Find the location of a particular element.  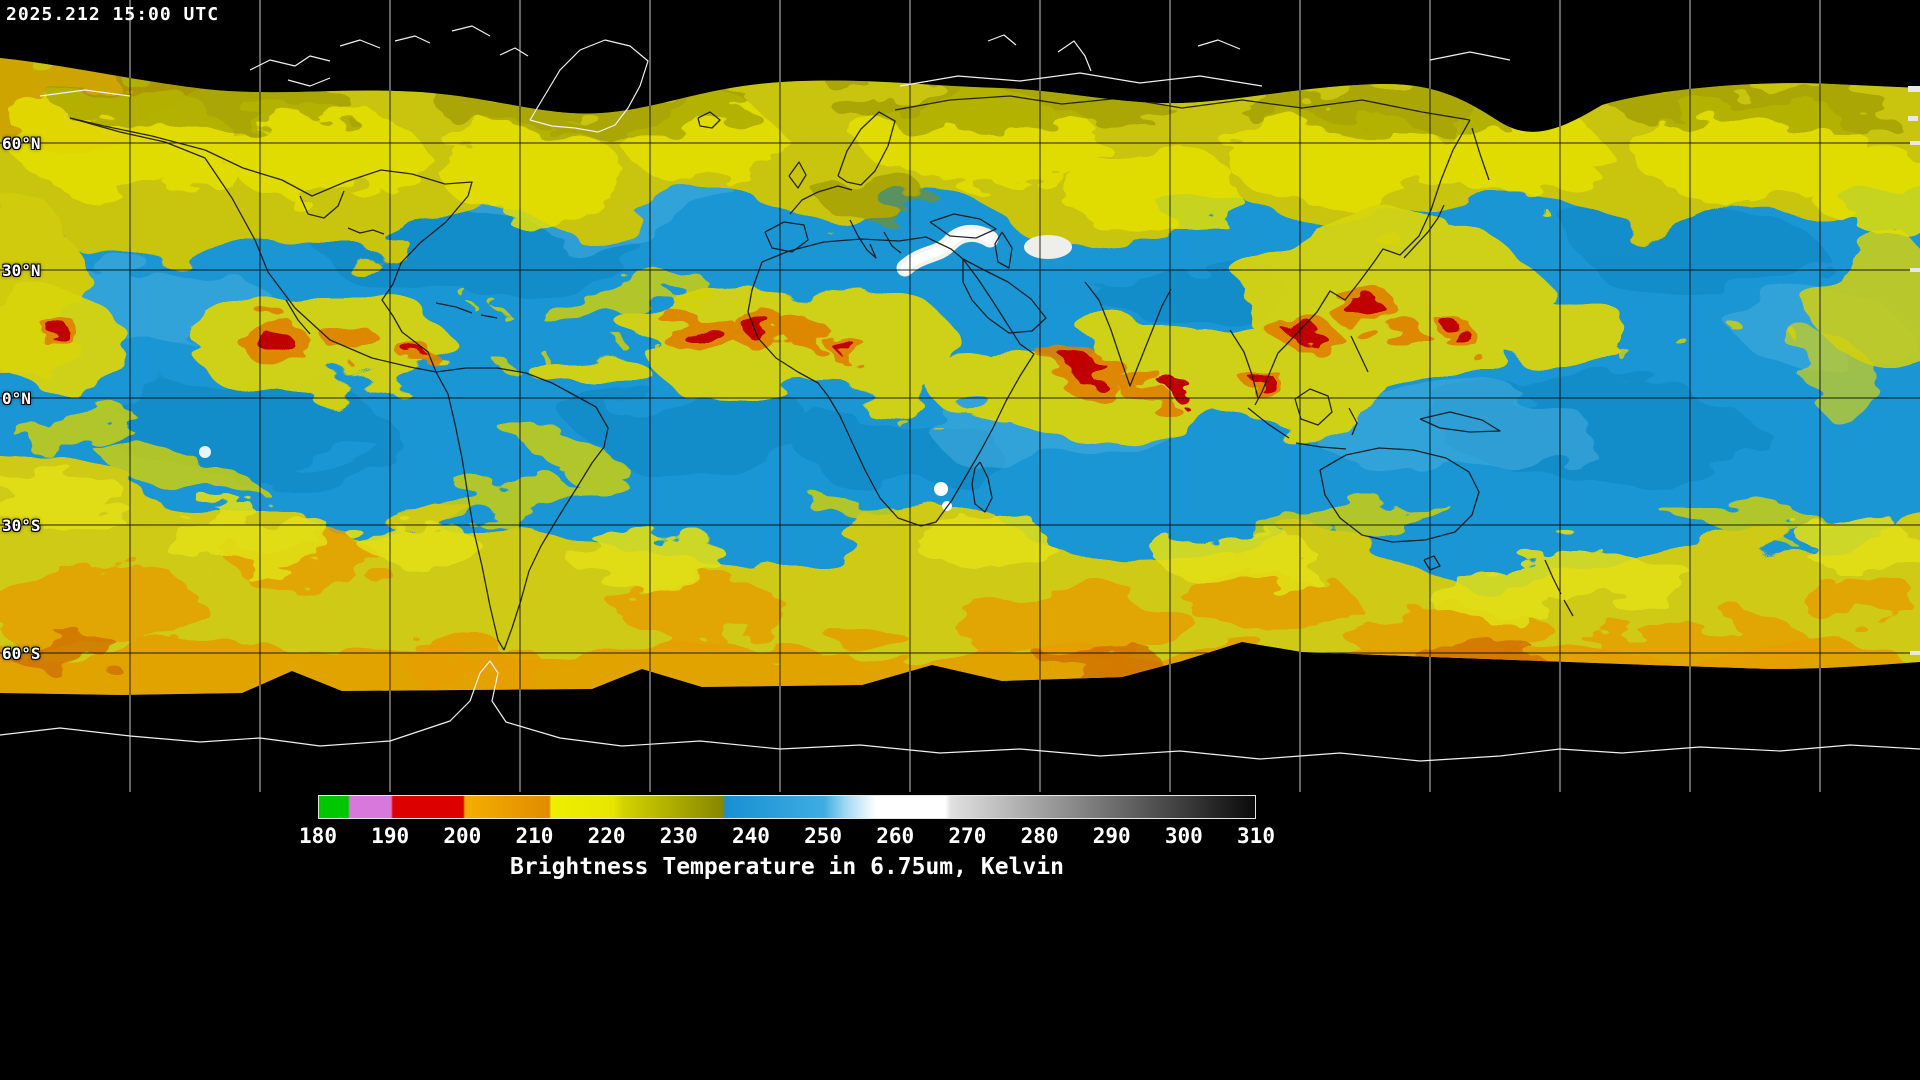

colorbar-tick: 280 is located at coordinates (1039, 836).